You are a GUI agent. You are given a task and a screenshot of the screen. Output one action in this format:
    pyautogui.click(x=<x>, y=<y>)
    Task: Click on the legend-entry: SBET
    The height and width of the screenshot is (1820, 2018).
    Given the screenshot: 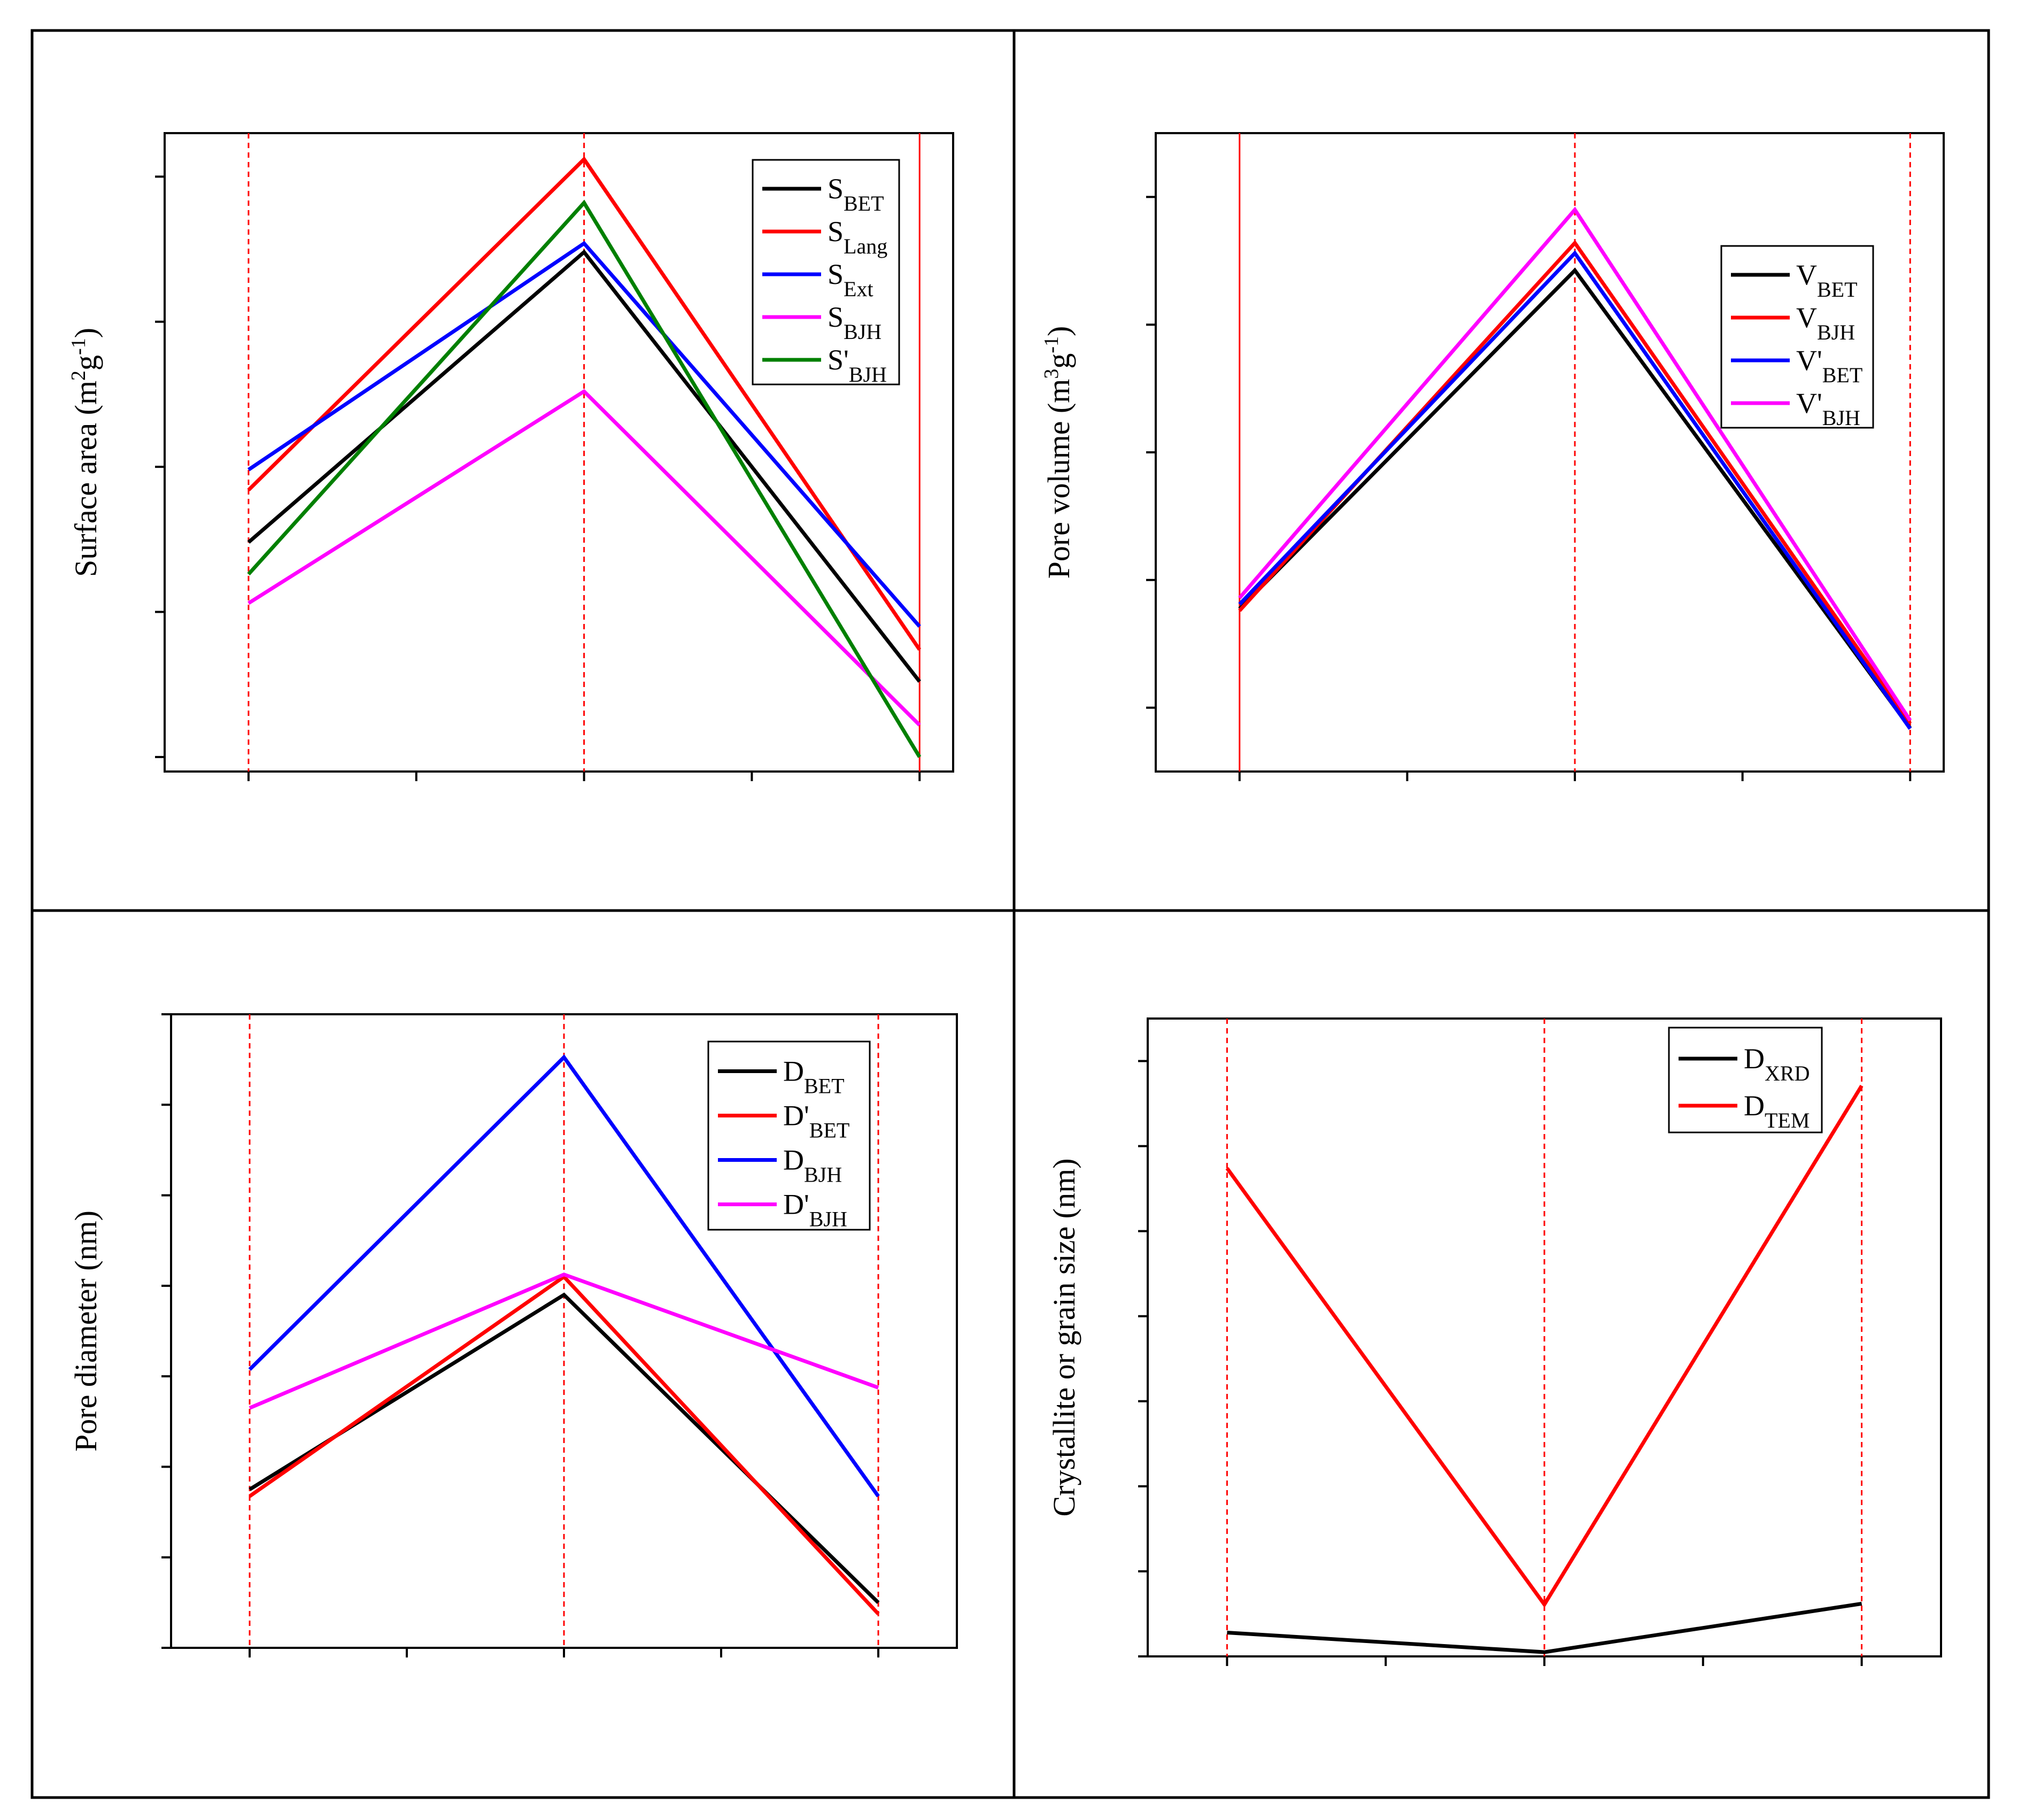 What is the action you would take?
    pyautogui.click(x=856, y=194)
    